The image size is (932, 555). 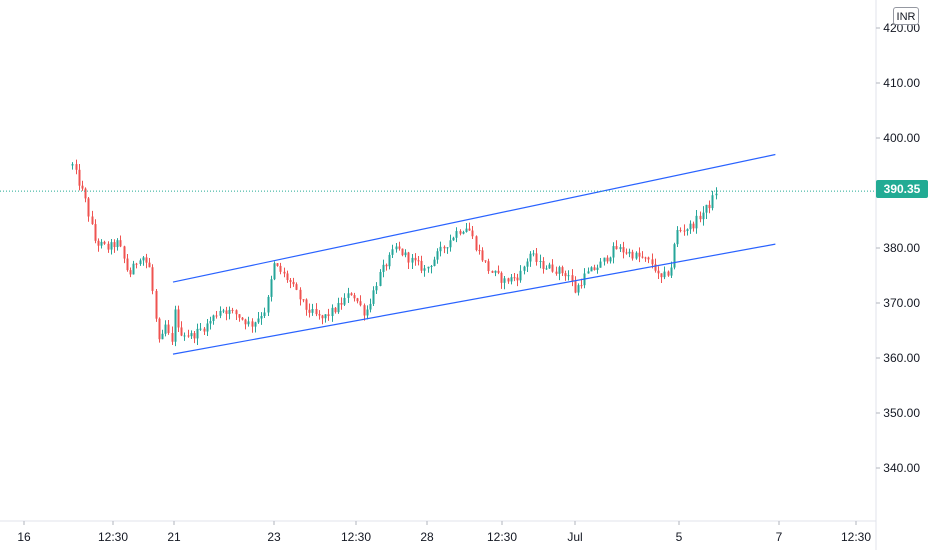 I want to click on currency-badge: INR, so click(x=906, y=16).